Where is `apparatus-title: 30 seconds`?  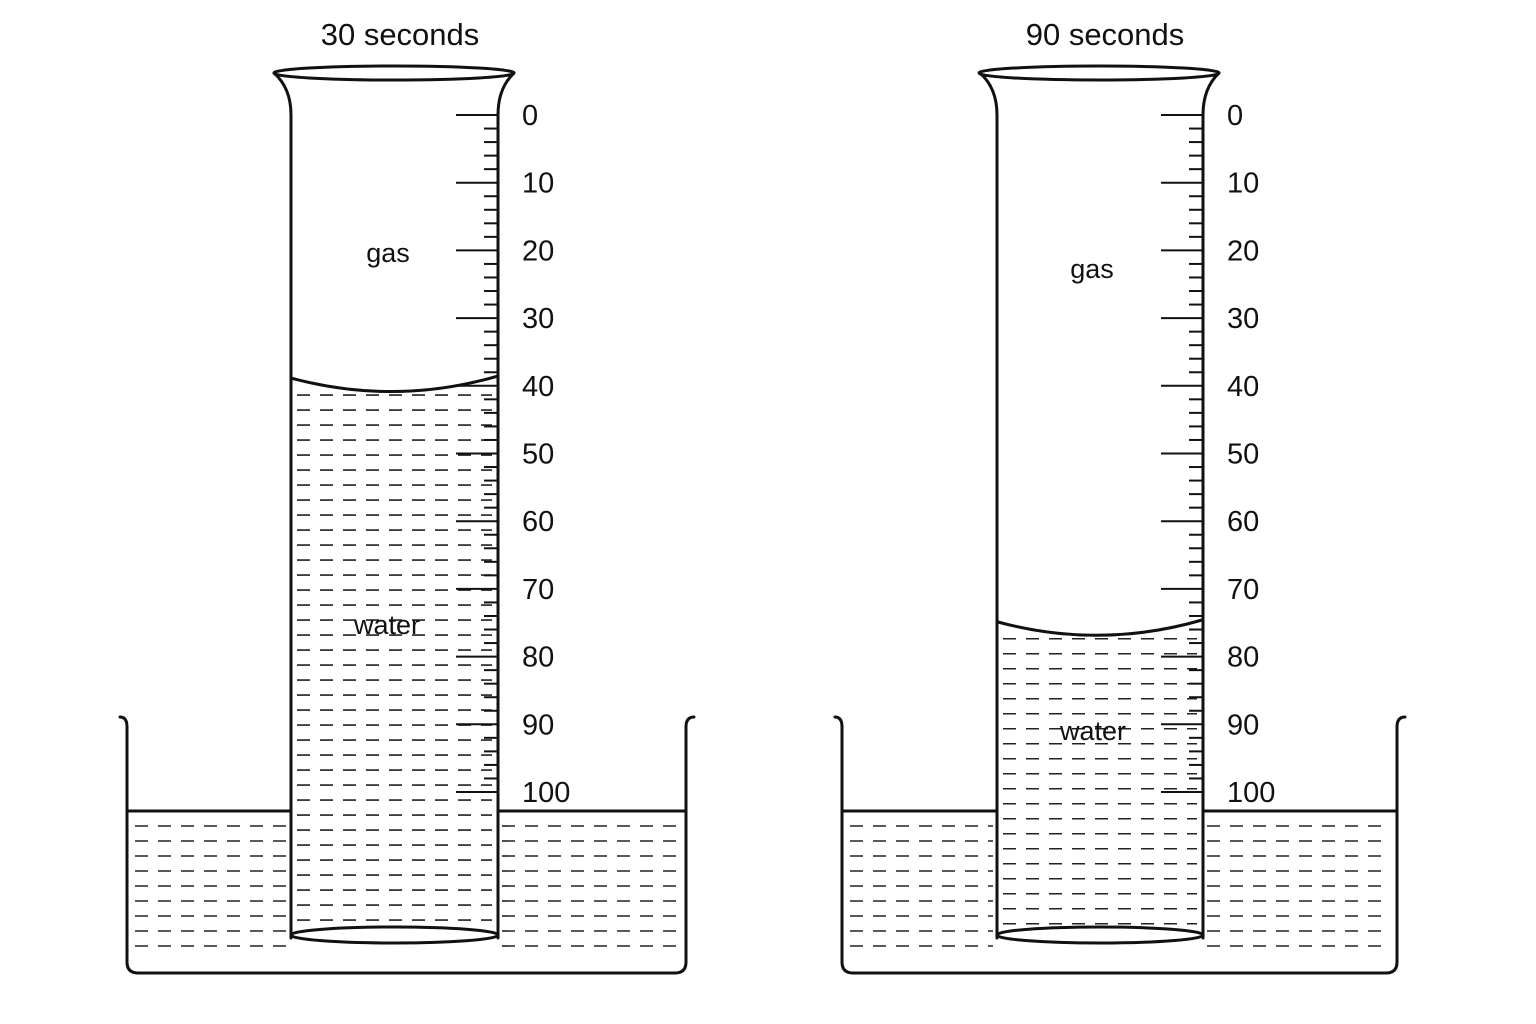 apparatus-title: 30 seconds is located at coordinates (400, 34).